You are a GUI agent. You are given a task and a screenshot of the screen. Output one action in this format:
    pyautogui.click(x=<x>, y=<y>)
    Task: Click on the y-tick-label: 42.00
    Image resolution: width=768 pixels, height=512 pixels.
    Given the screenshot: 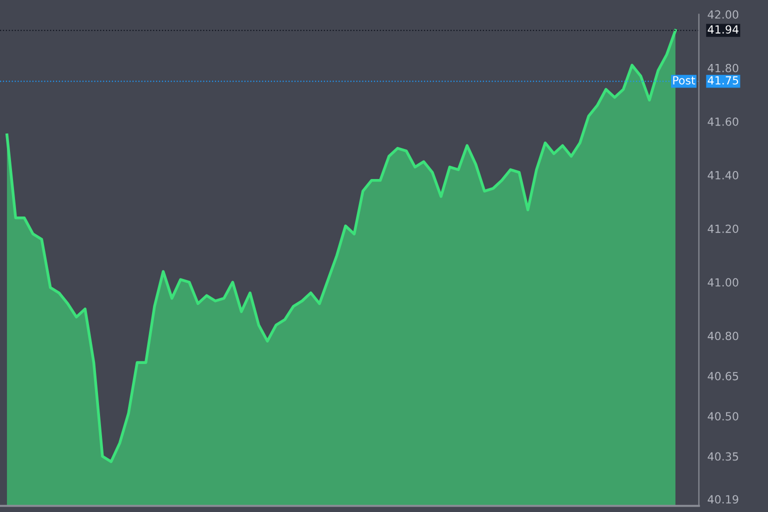 What is the action you would take?
    pyautogui.click(x=723, y=14)
    